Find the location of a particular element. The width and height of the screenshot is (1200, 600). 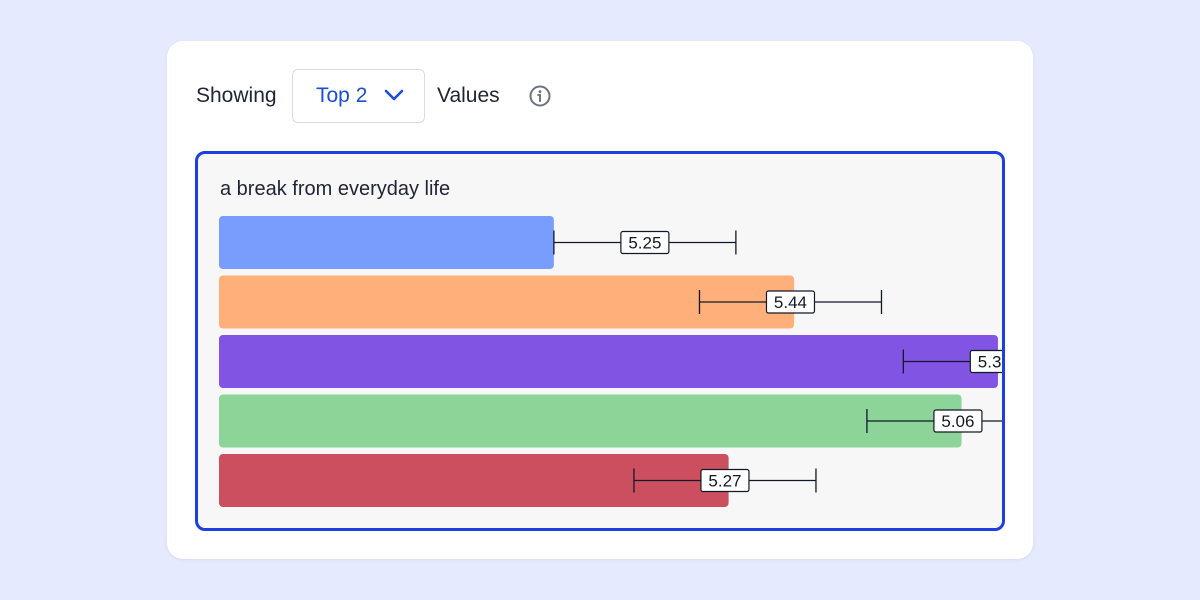

values-label: Values is located at coordinates (468, 95).